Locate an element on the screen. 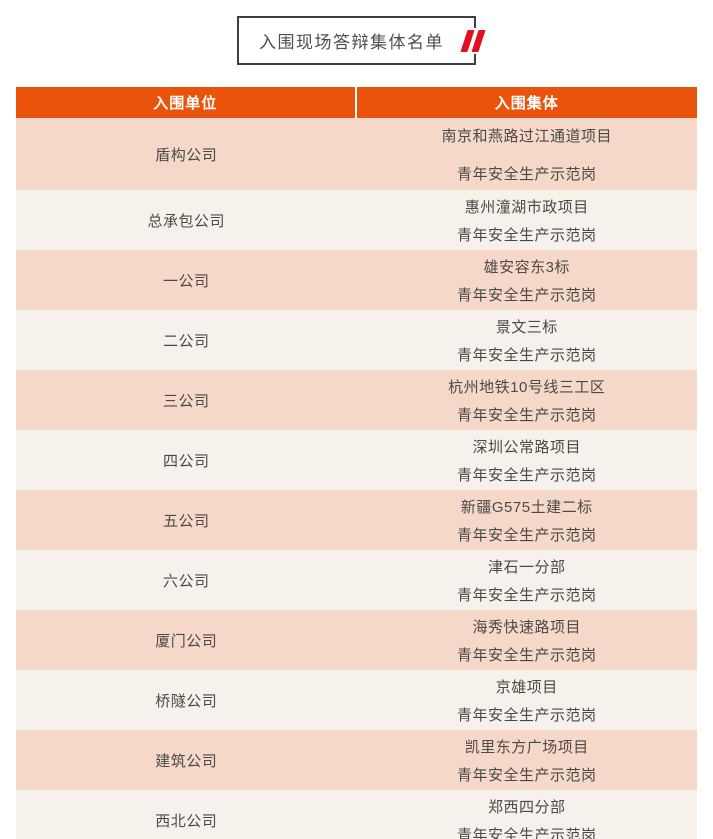  table-row: 总承包公司 惠州潼湖市政项目 青年安全生产示范岗 is located at coordinates (356, 220).